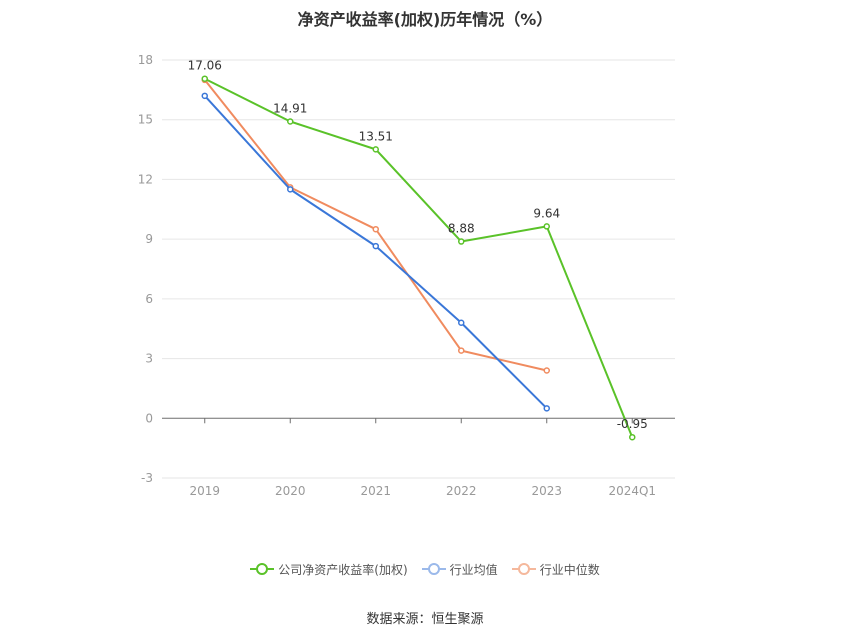  What do you see at coordinates (343, 569) in the screenshot?
I see `legend-label: 公司净资产收益率(加权)` at bounding box center [343, 569].